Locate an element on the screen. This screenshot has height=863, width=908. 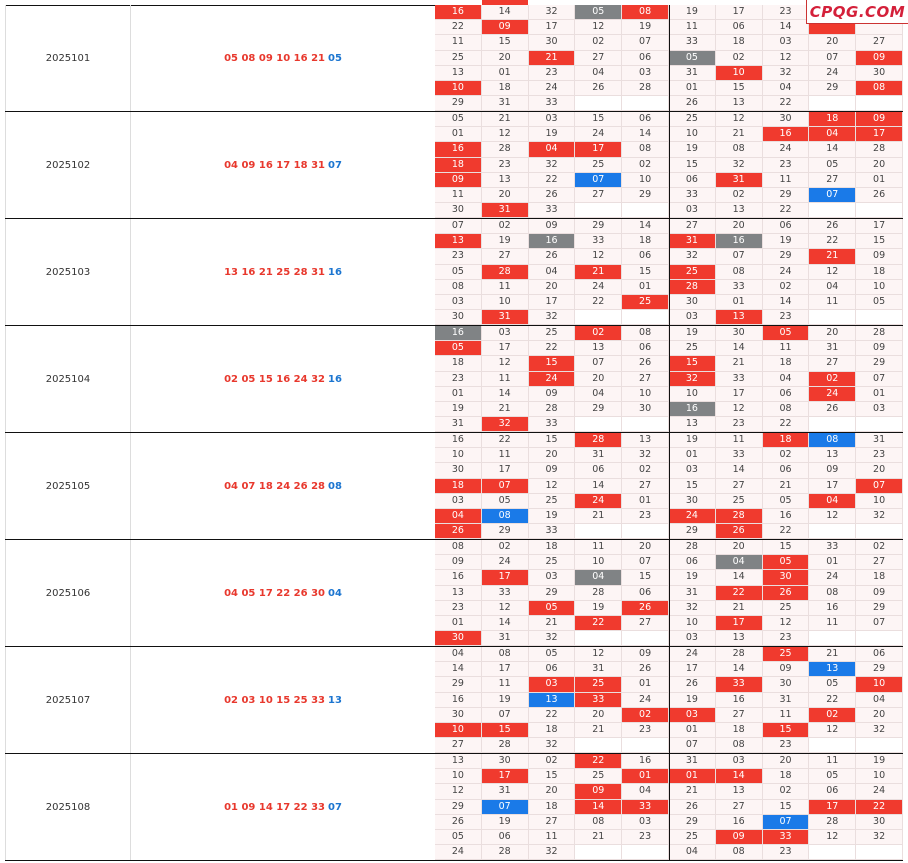
draw-numbers: 04 05 17 22 26 30 04 is located at coordinates (283, 593).